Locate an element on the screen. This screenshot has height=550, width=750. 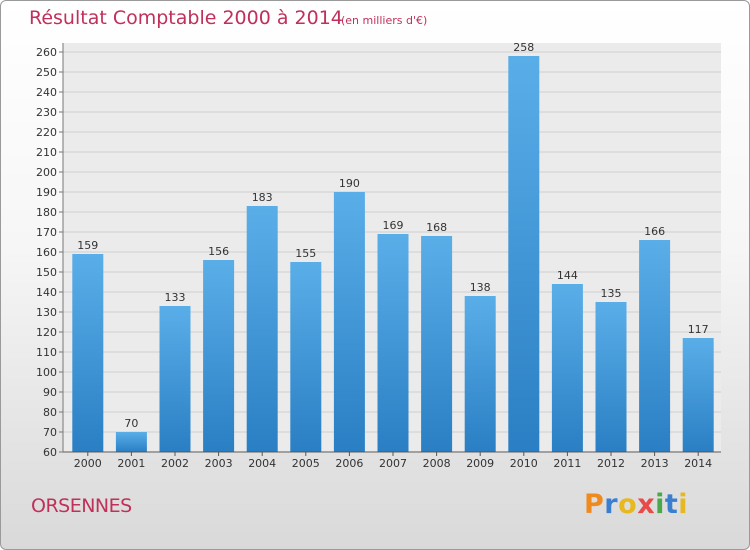
bar-2012 is located at coordinates (611, 377).